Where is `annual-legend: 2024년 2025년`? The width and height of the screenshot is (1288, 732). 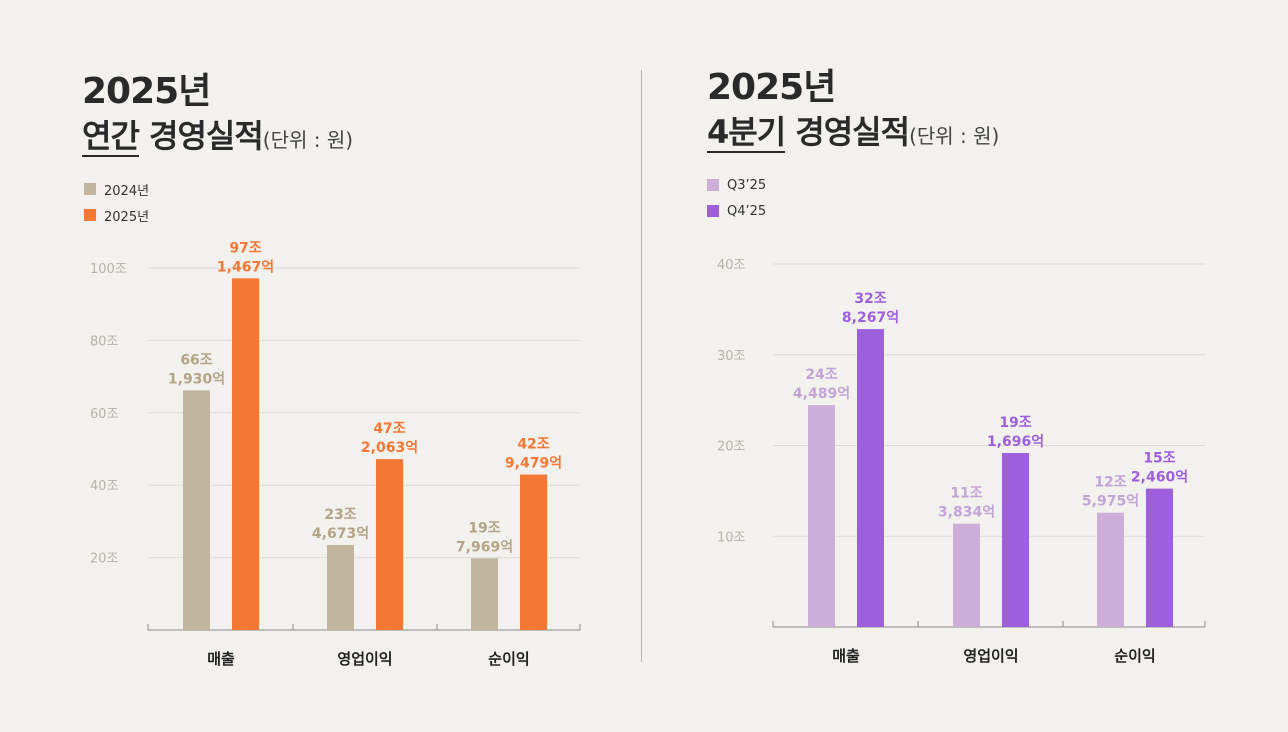 annual-legend: 2024년 2025년 is located at coordinates (116, 202).